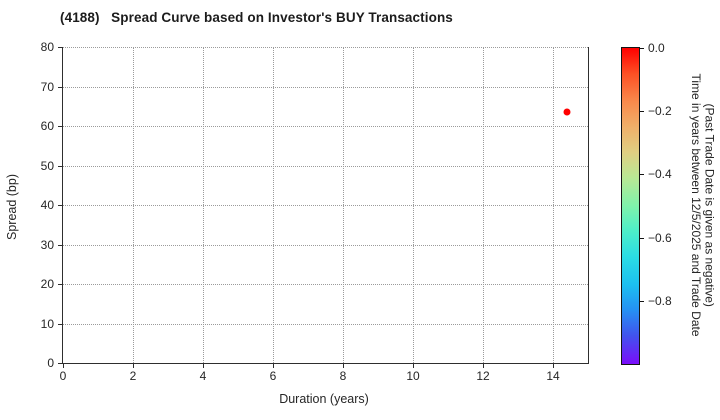 Image resolution: width=720 pixels, height=420 pixels. Describe the element at coordinates (47, 86) in the screenshot. I see `y-tick-label-70: 70` at that location.